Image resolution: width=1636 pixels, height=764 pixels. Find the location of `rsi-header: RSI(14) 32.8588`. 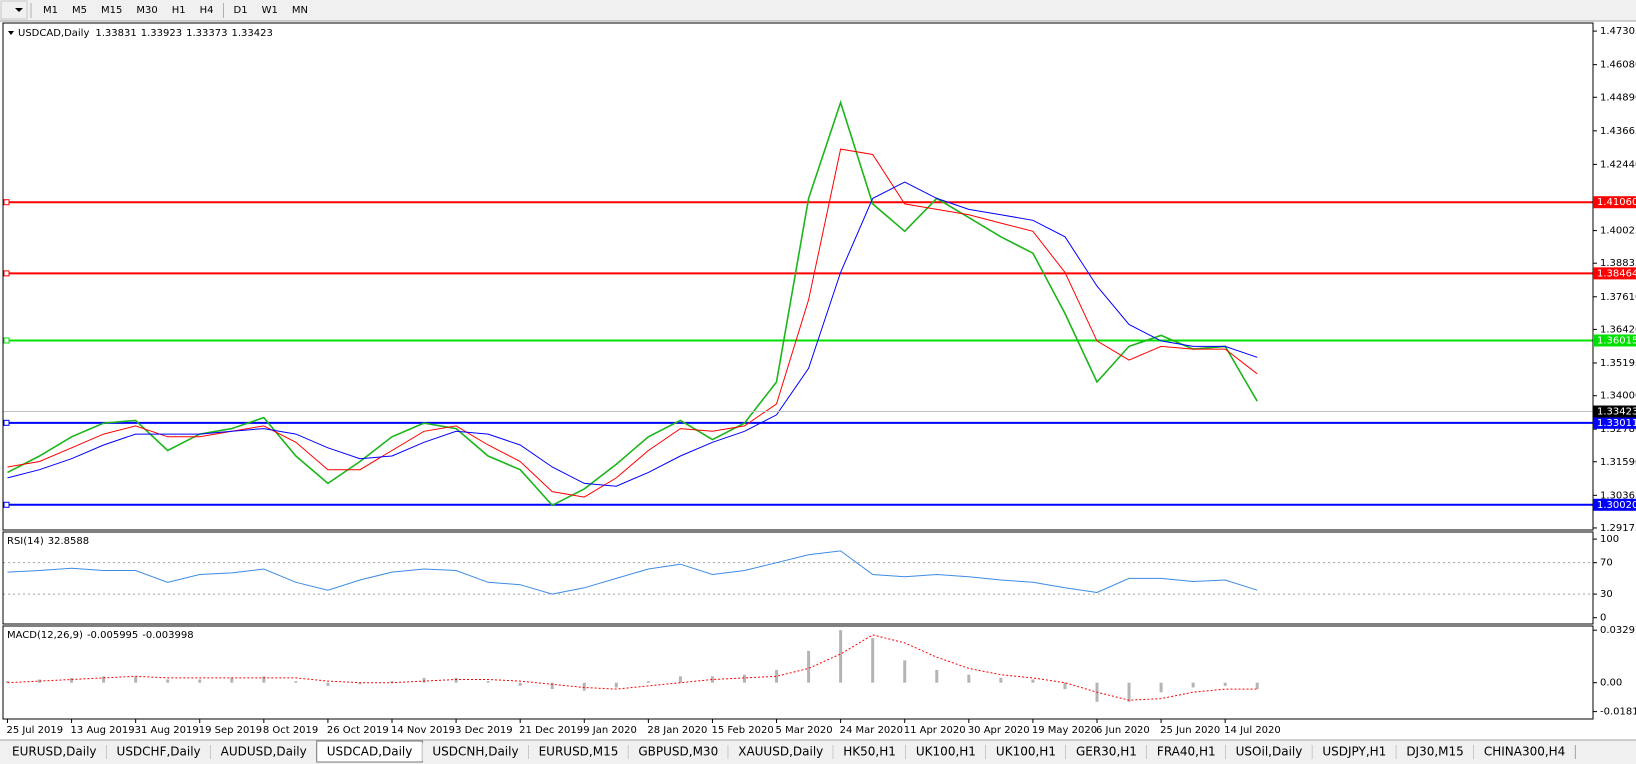

rsi-header: RSI(14) 32.8588 is located at coordinates (48, 541).